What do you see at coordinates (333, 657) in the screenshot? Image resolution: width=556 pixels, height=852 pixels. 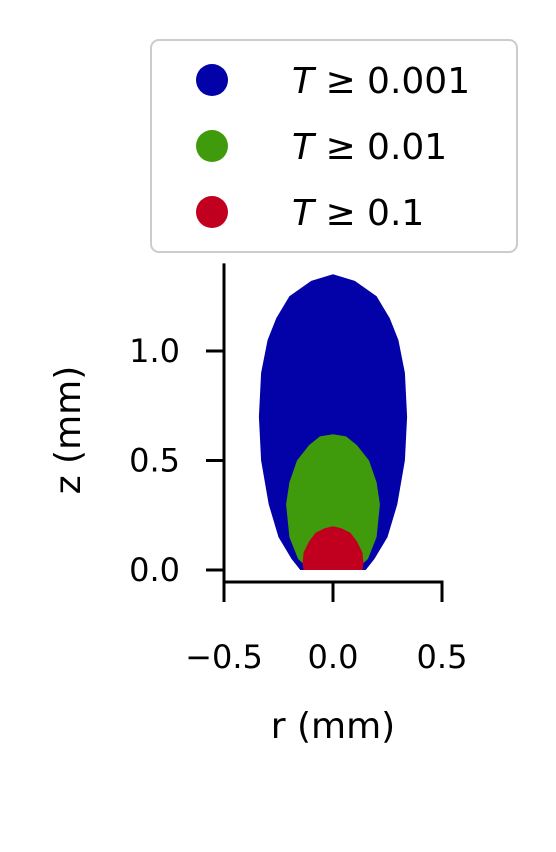 I see `x-tick-label: 0.0` at bounding box center [333, 657].